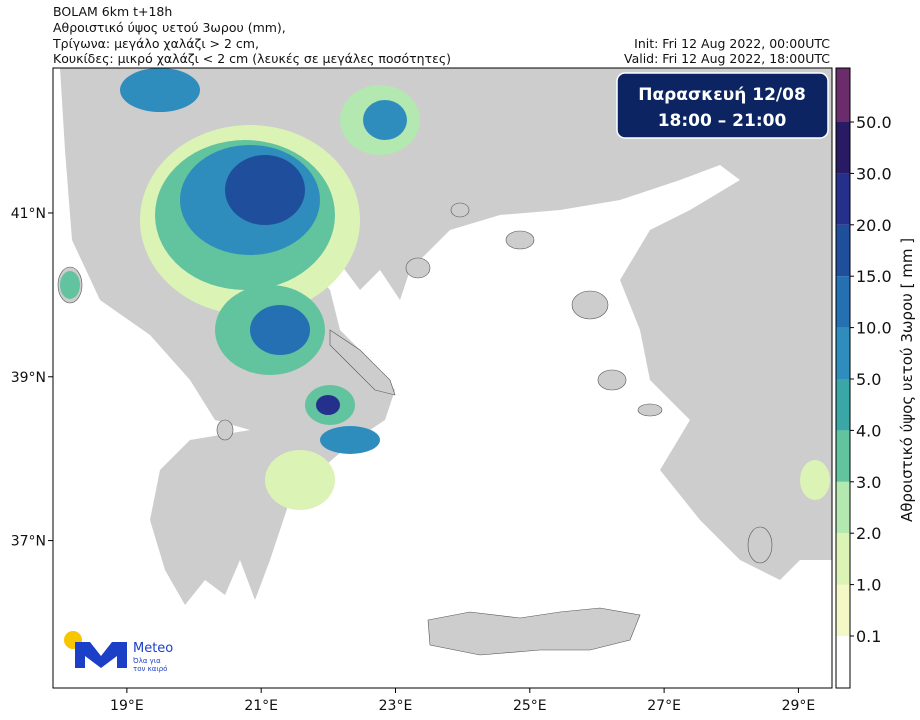 This screenshot has height=720, width=920. Describe the element at coordinates (868, 533) in the screenshot. I see `colorbar-tick-label: 2.0` at that location.